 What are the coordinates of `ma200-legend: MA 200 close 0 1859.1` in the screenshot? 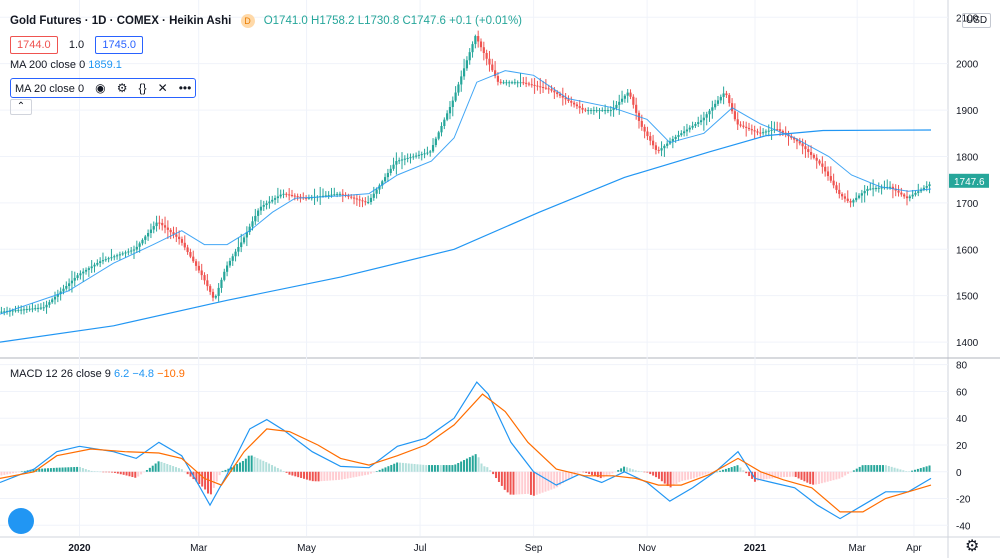 It's located at (66, 65).